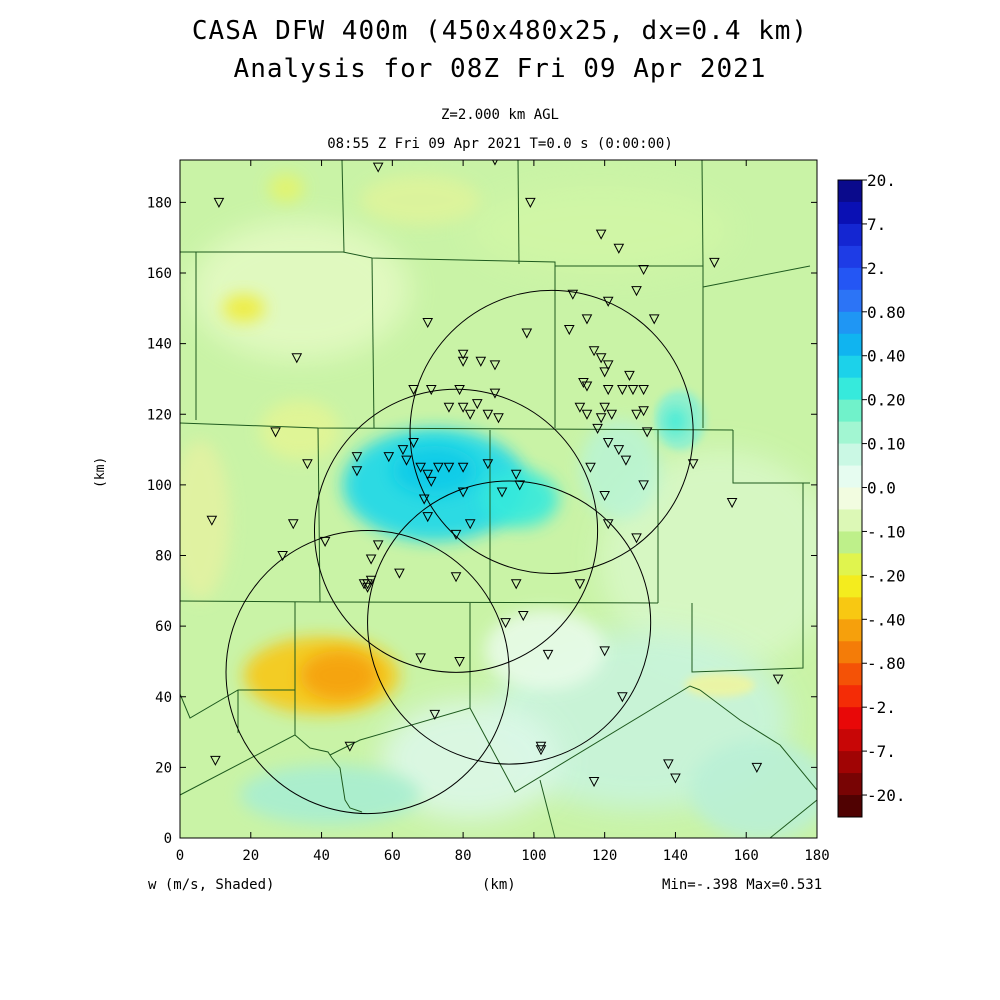  I want to click on colorbar-label: 0.10, so click(886, 444).